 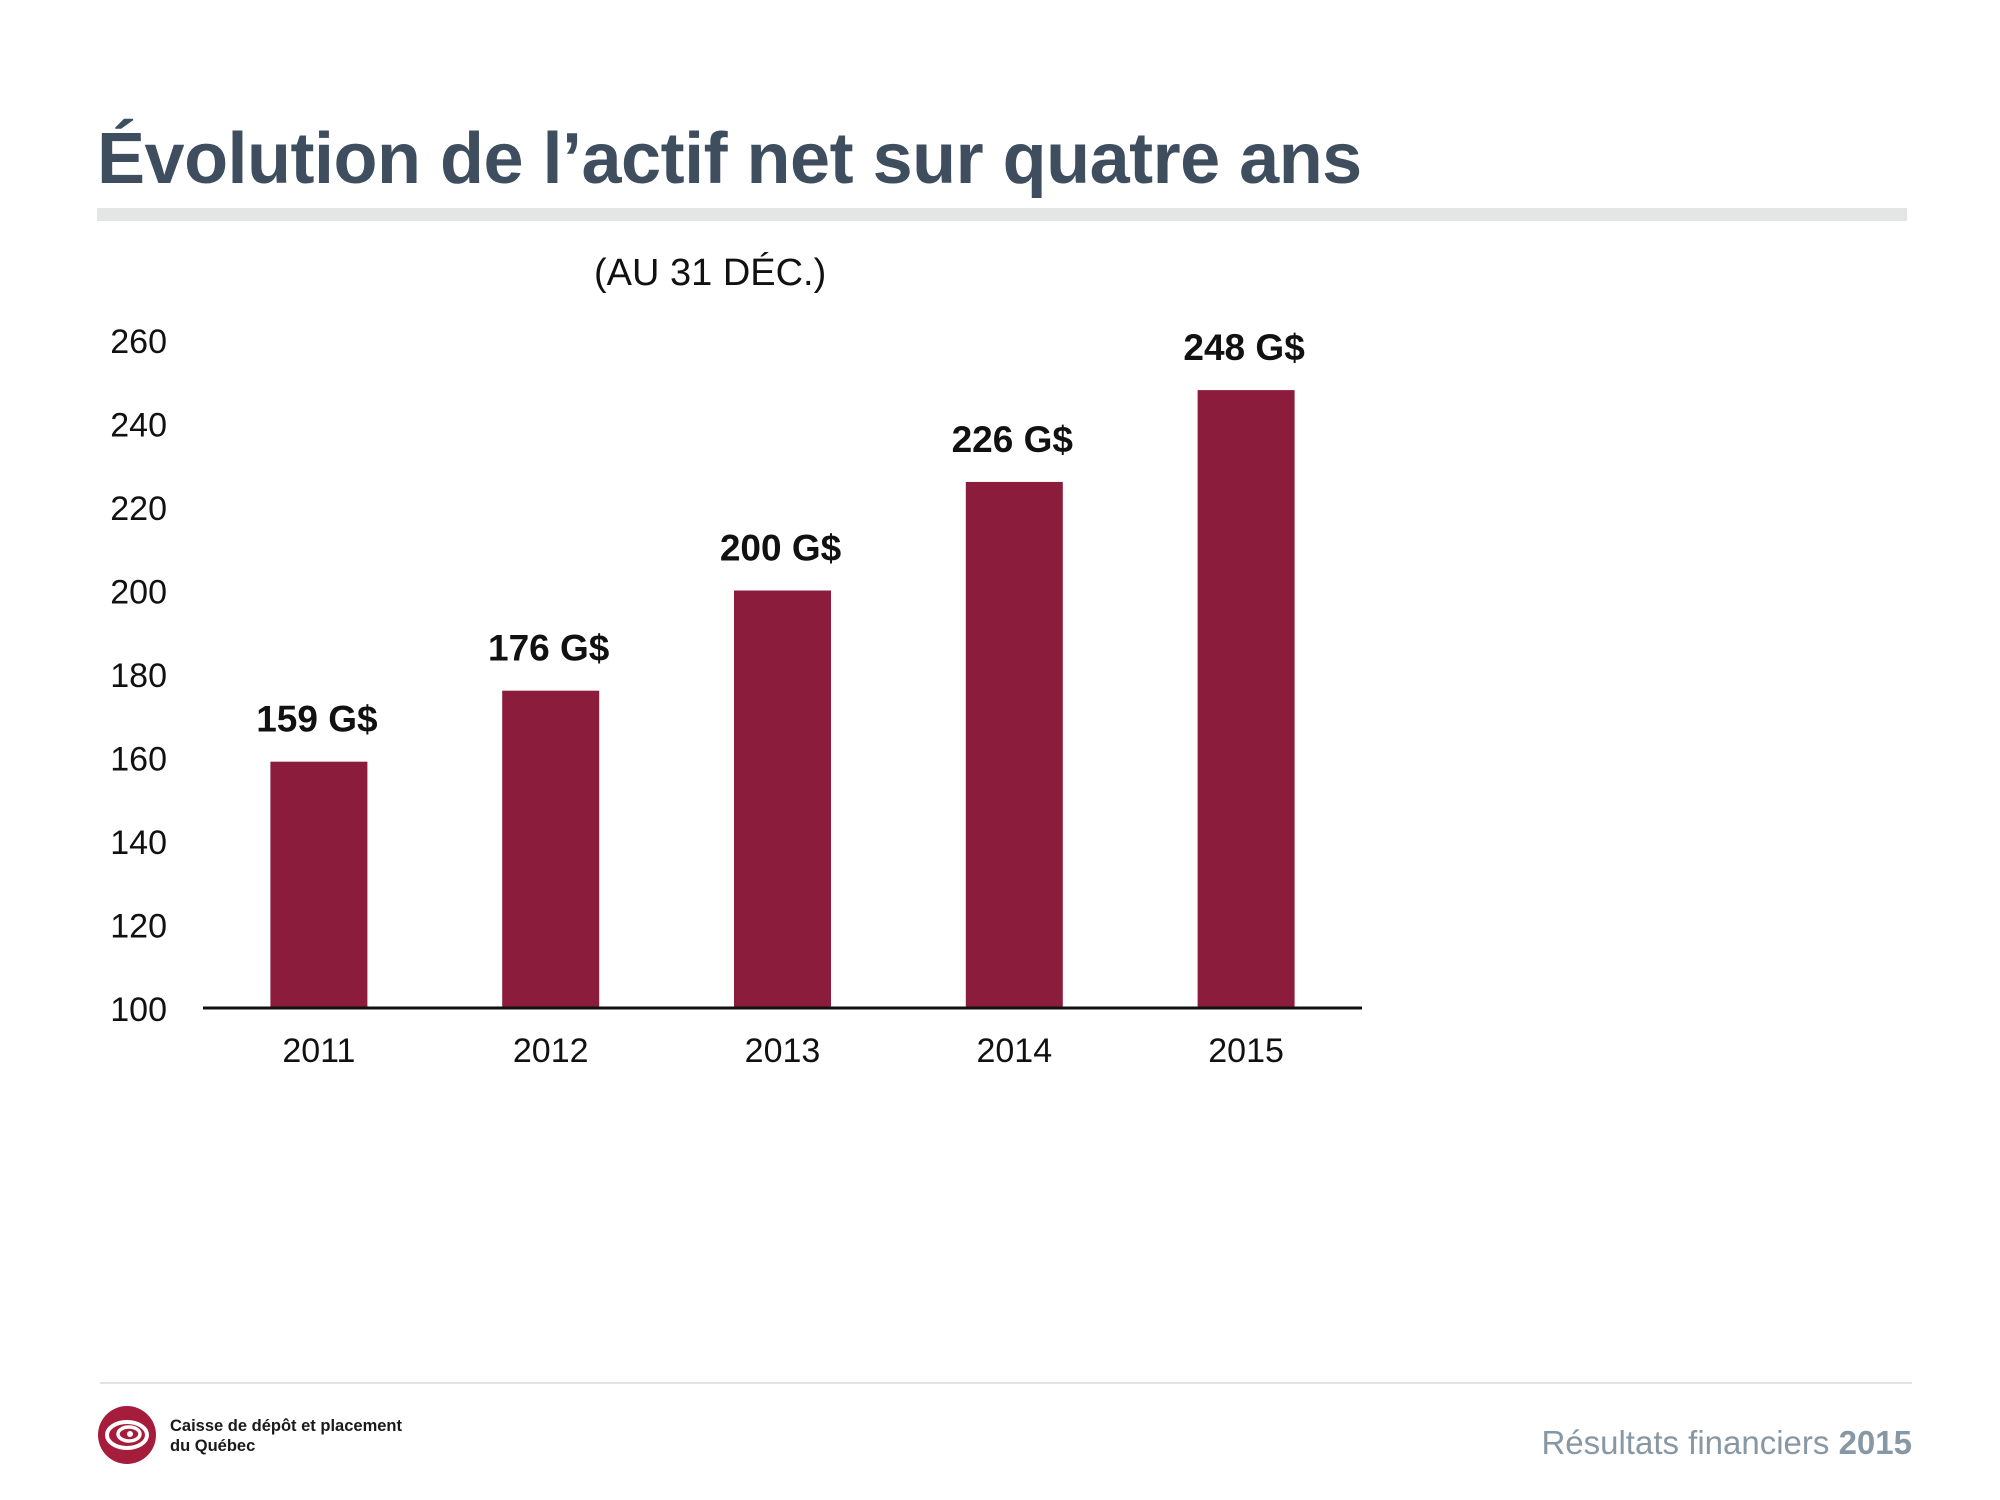 What do you see at coordinates (138, 676) in the screenshot?
I see `y-tick-label: 180` at bounding box center [138, 676].